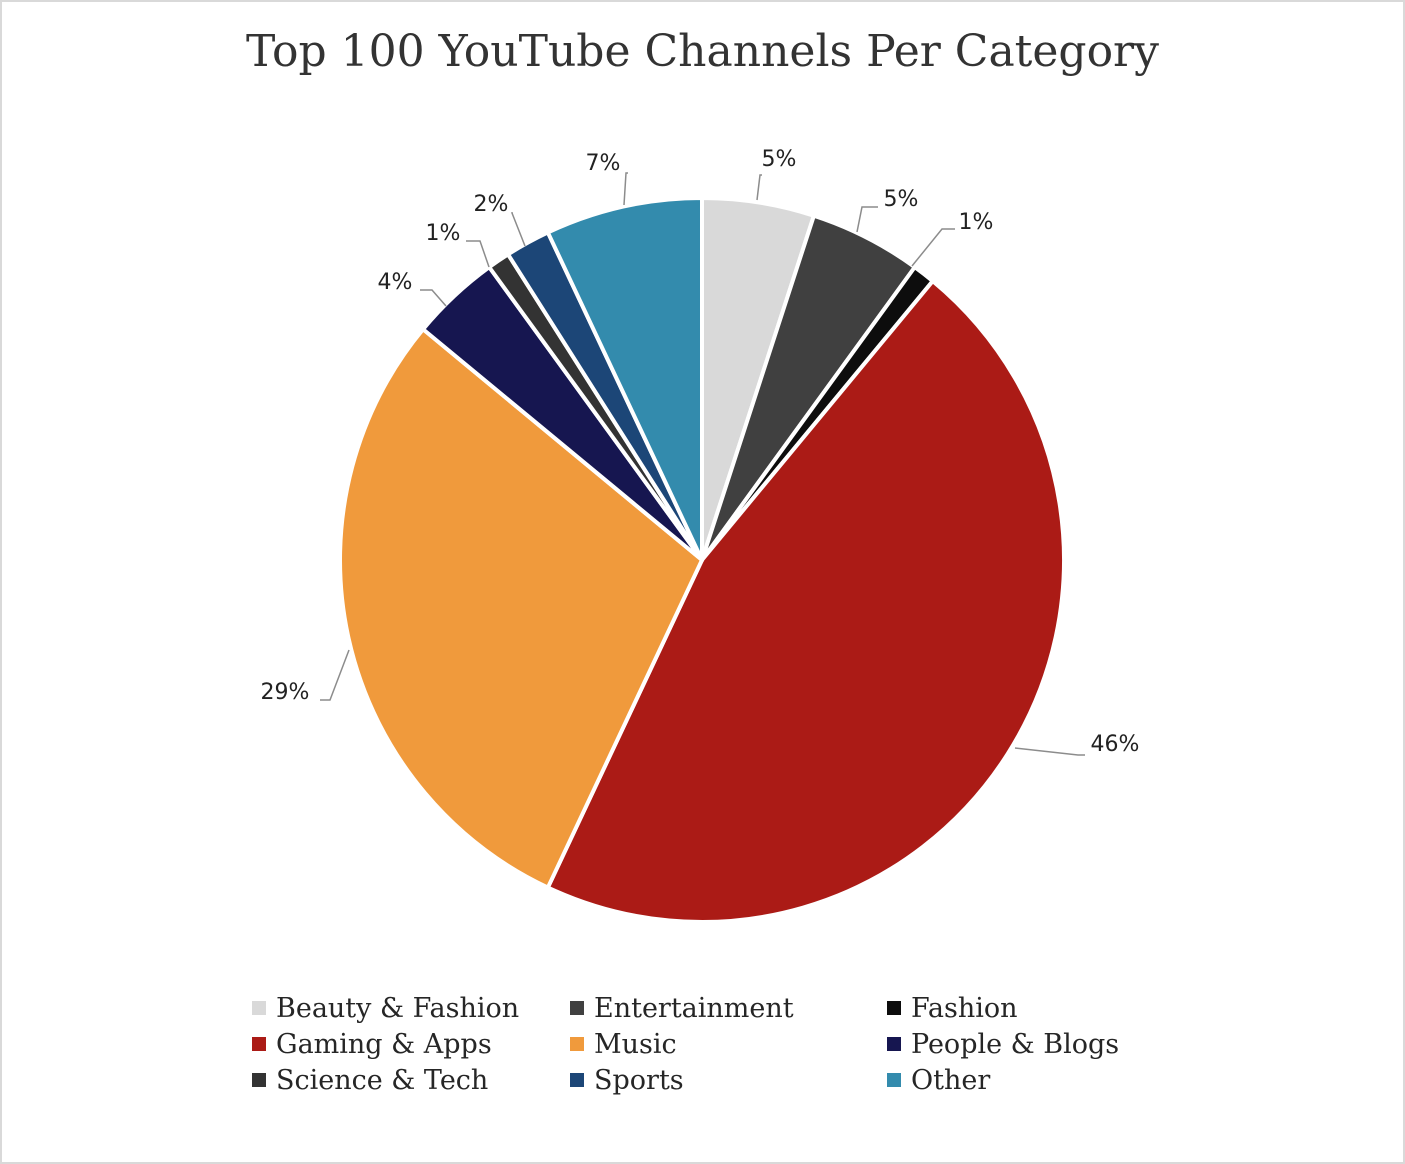  What do you see at coordinates (694, 1008) in the screenshot?
I see `legend-label: Entertainment` at bounding box center [694, 1008].